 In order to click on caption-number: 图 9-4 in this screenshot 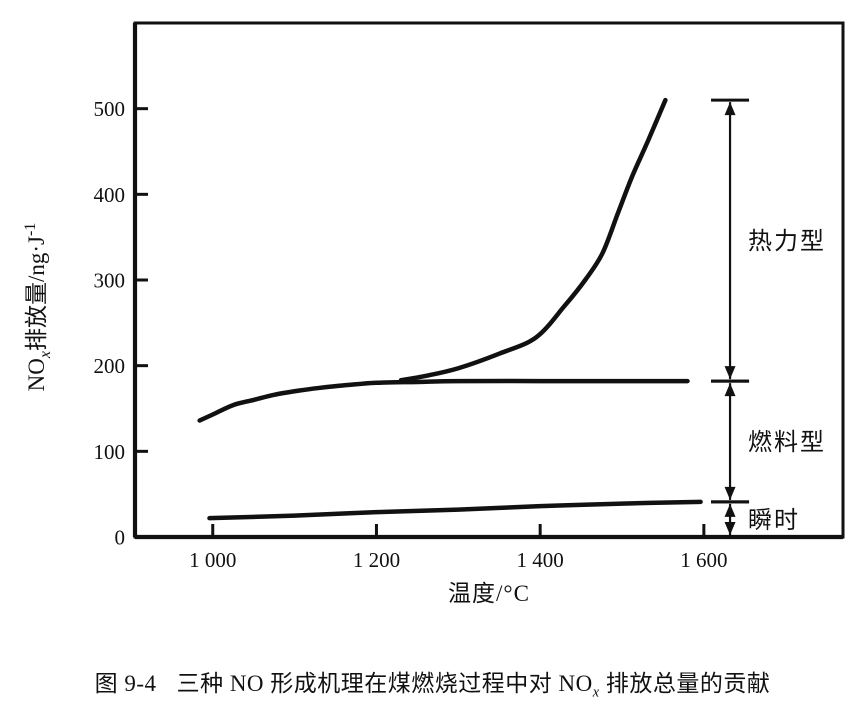, I will do `click(125, 683)`.